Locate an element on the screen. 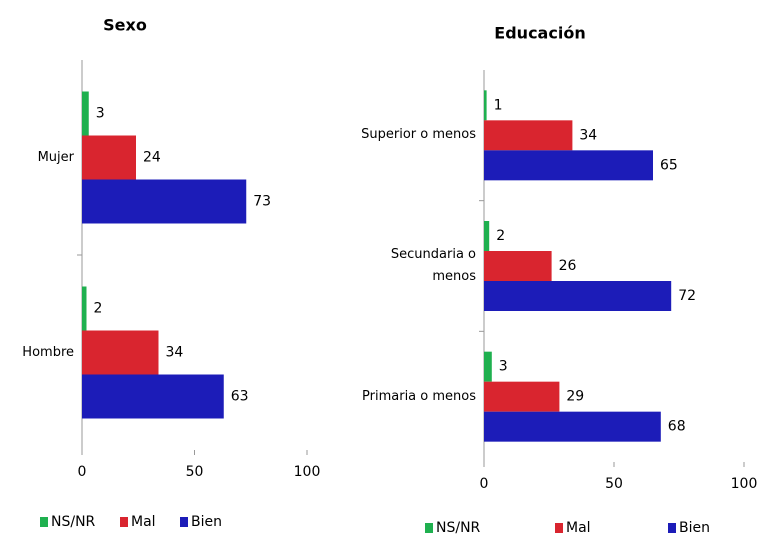 The width and height of the screenshot is (772, 534). category-label-box: Mujer is located at coordinates (55, 157).